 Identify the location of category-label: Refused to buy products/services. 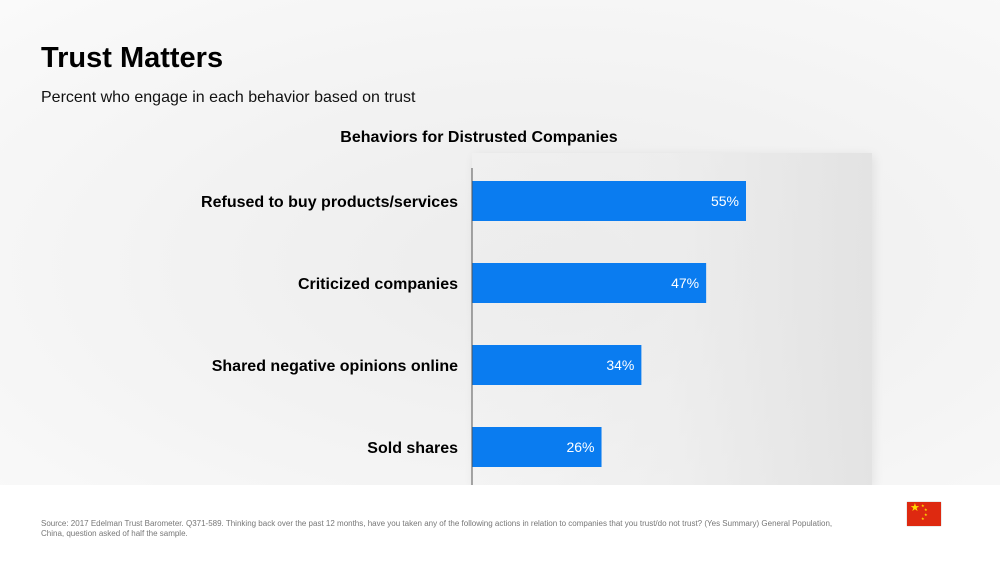
(329, 202).